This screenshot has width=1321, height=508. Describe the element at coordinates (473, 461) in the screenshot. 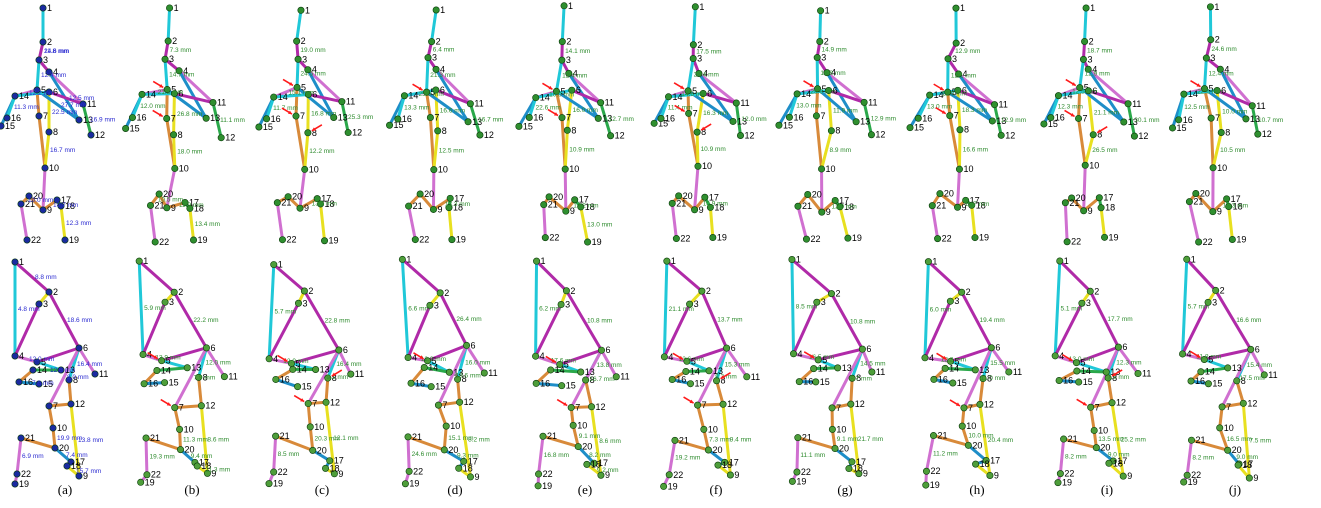

I see `joint-label: 17` at that location.